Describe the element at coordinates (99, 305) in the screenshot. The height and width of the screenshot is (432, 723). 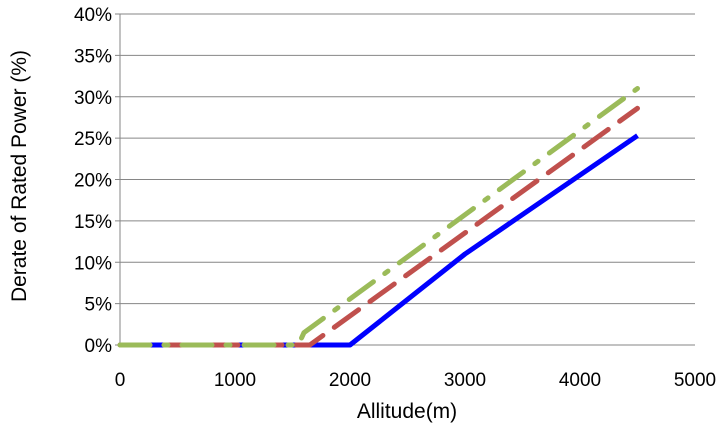
I see `y-tick-label: 5%` at that location.